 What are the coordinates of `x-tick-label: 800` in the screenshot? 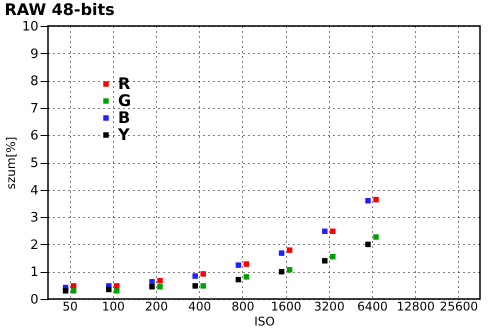 It's located at (242, 307).